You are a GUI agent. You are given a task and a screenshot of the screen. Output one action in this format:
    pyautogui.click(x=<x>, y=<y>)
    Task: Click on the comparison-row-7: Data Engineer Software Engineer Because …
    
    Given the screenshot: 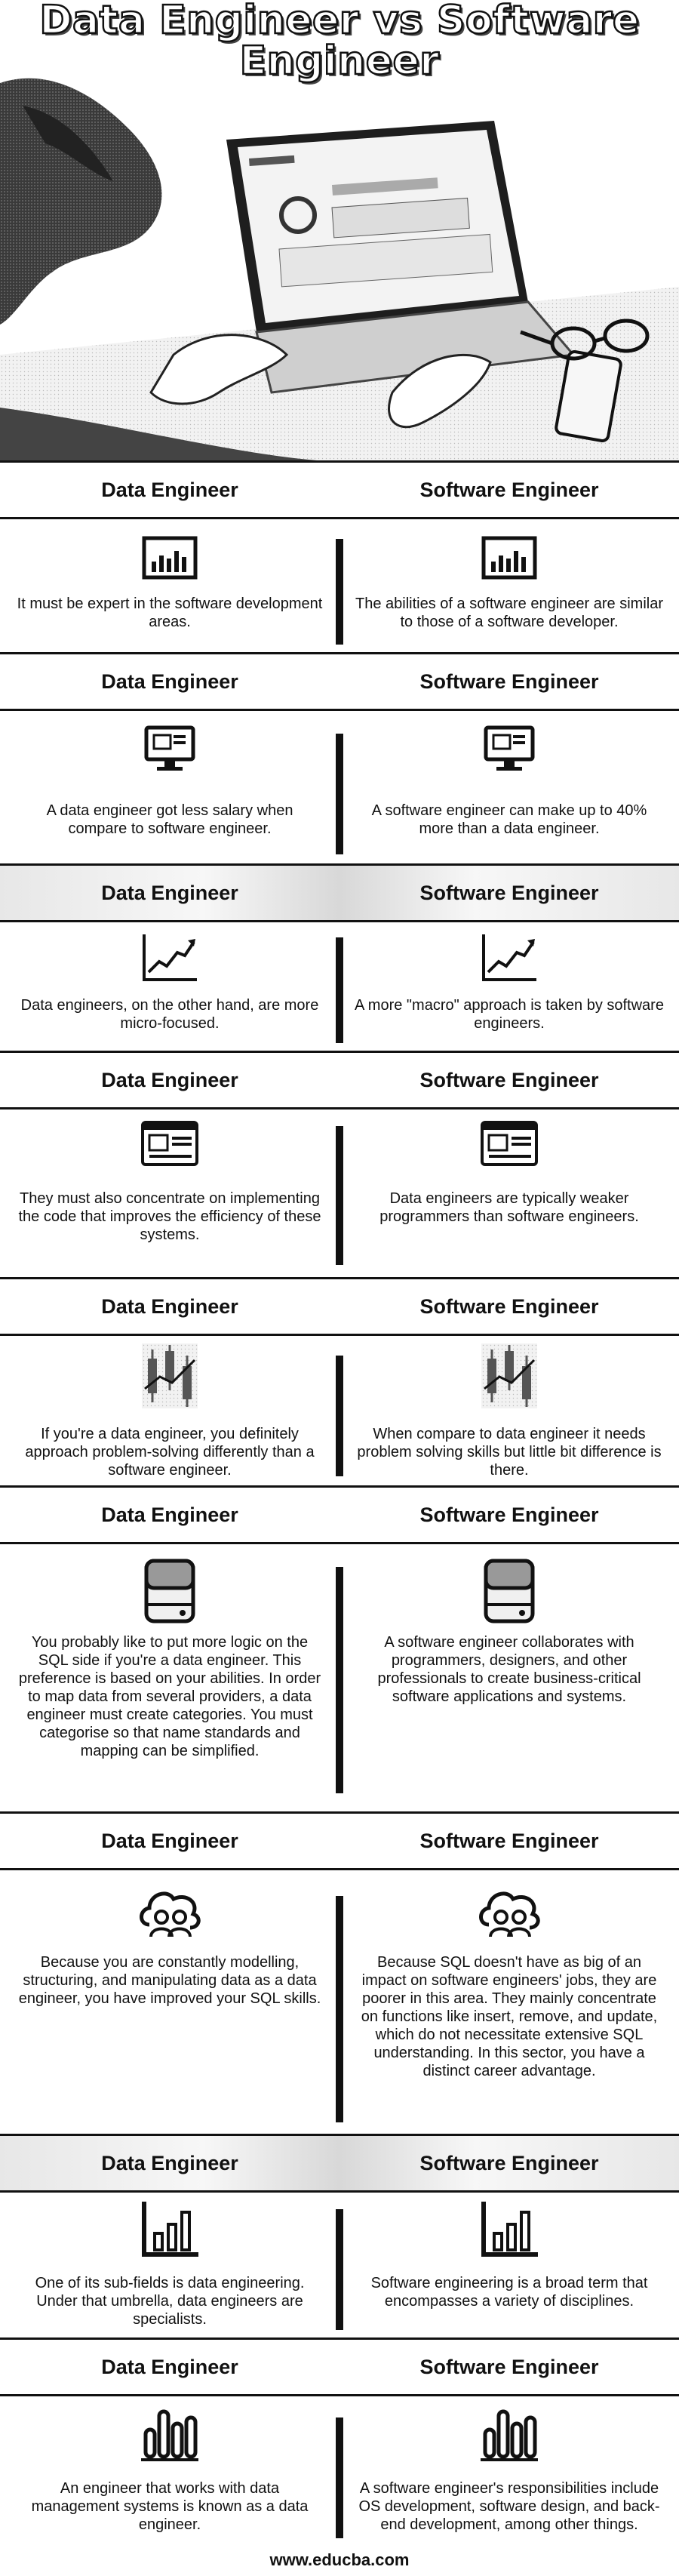 What is the action you would take?
    pyautogui.click(x=339, y=1972)
    